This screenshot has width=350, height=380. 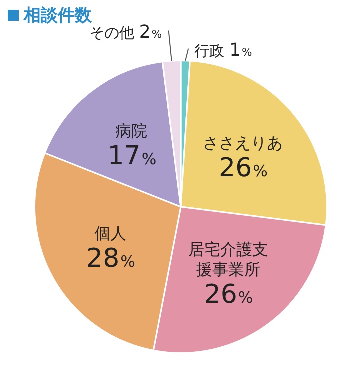 What do you see at coordinates (132, 156) in the screenshot?
I see `data-label: 17%` at bounding box center [132, 156].